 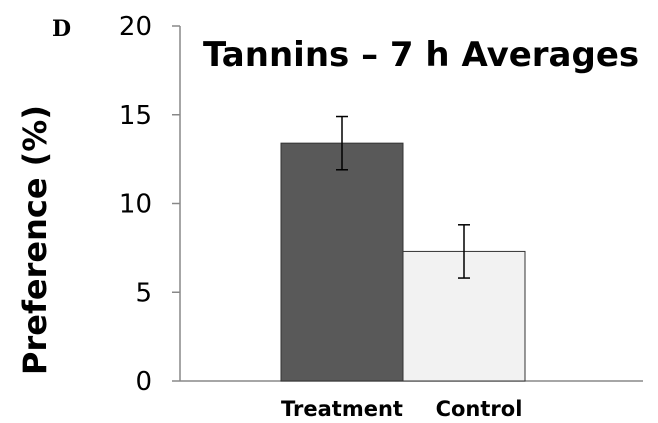 I want to click on error-bars, so click(x=403, y=197).